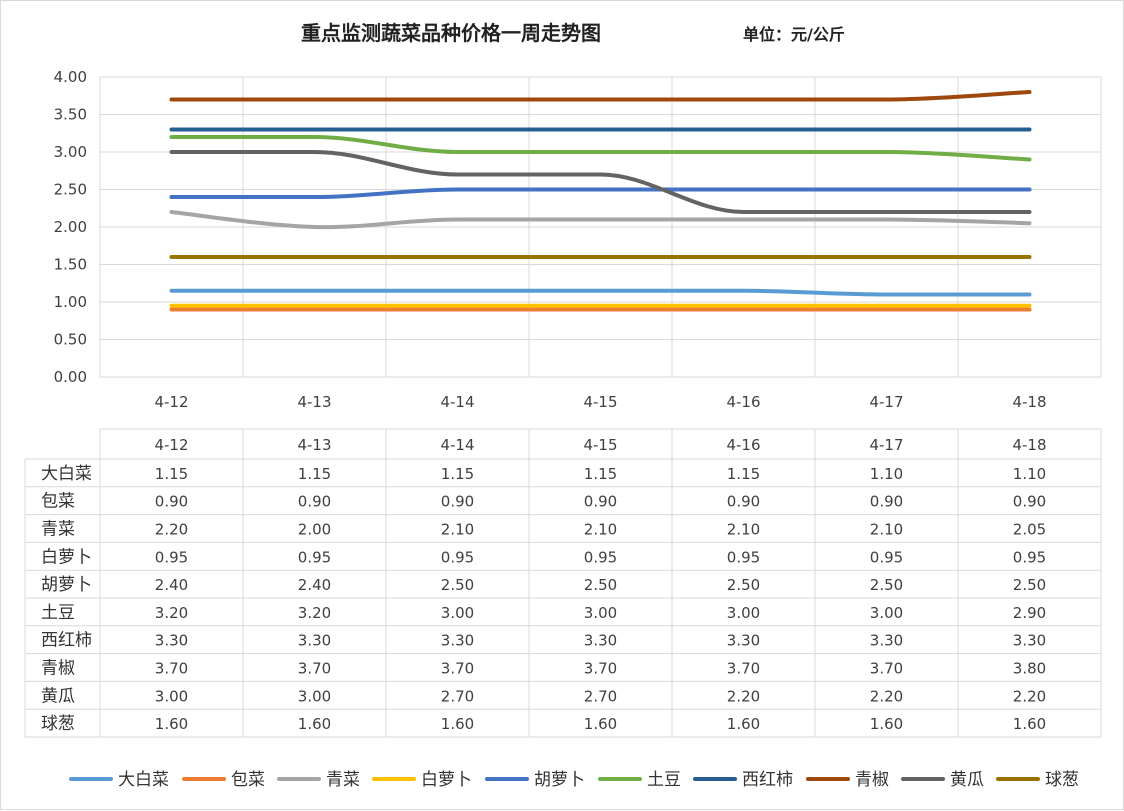 Image resolution: width=1124 pixels, height=811 pixels. What do you see at coordinates (58, 530) in the screenshot?
I see `table-row-label: 青菜` at bounding box center [58, 530].